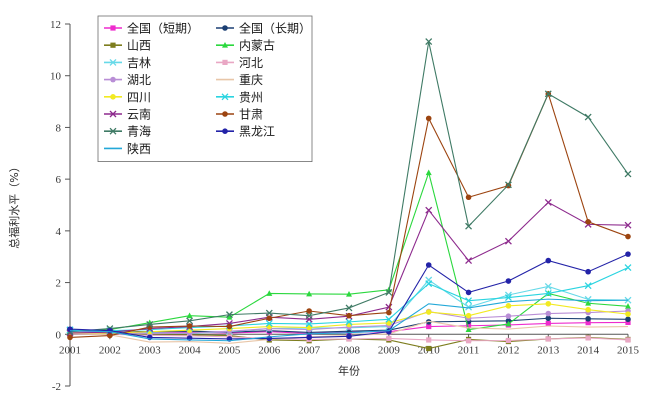 Image resolution: width=650 pixels, height=414 pixels. I want to click on legend-item: 陕西, so click(127, 148).